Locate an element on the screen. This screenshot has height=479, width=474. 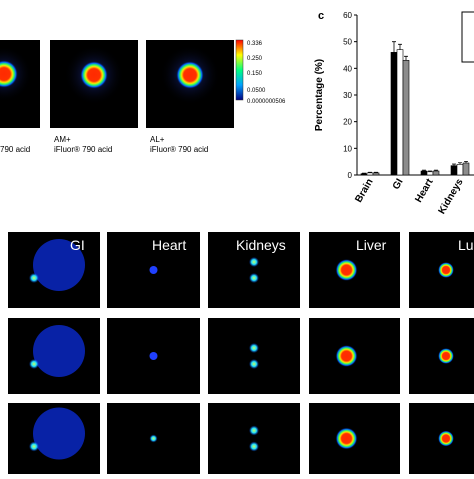
caption: 790 acid is located at coordinates (15, 149).